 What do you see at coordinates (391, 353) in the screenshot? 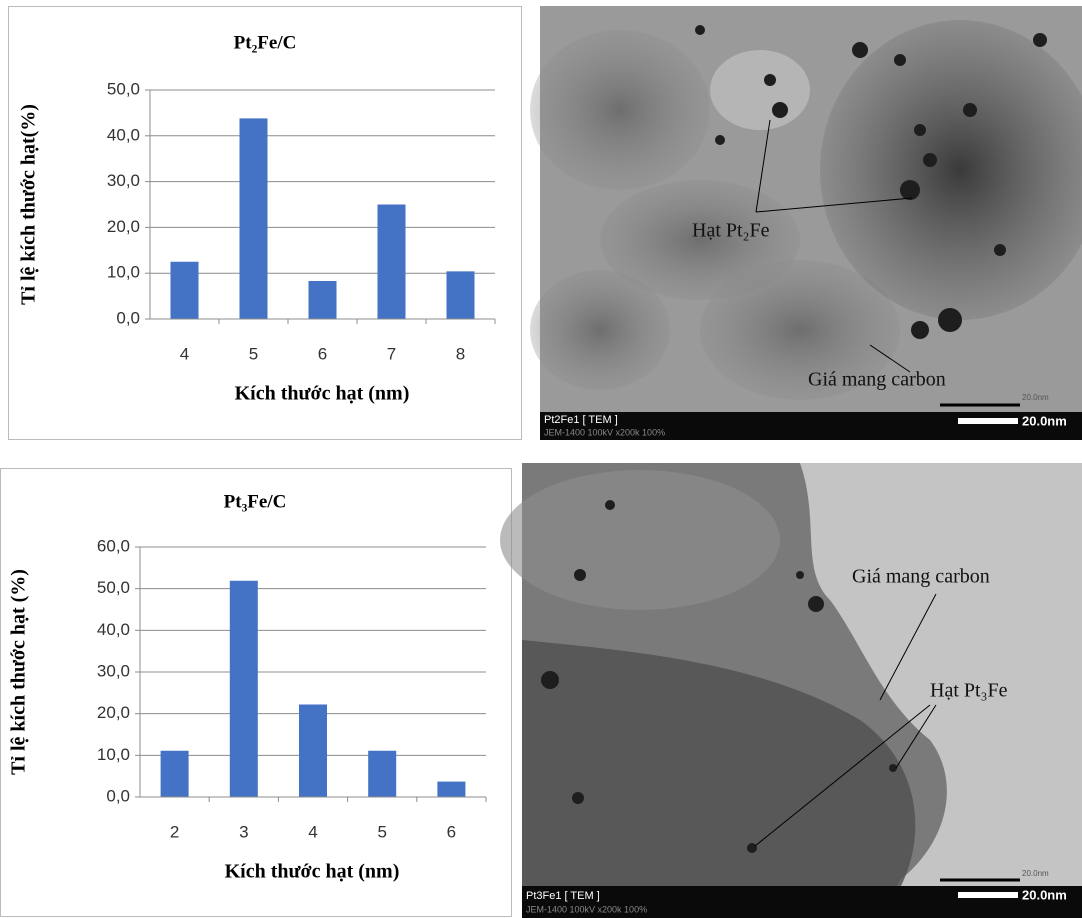
I see `x-tick-label: 7` at bounding box center [391, 353].